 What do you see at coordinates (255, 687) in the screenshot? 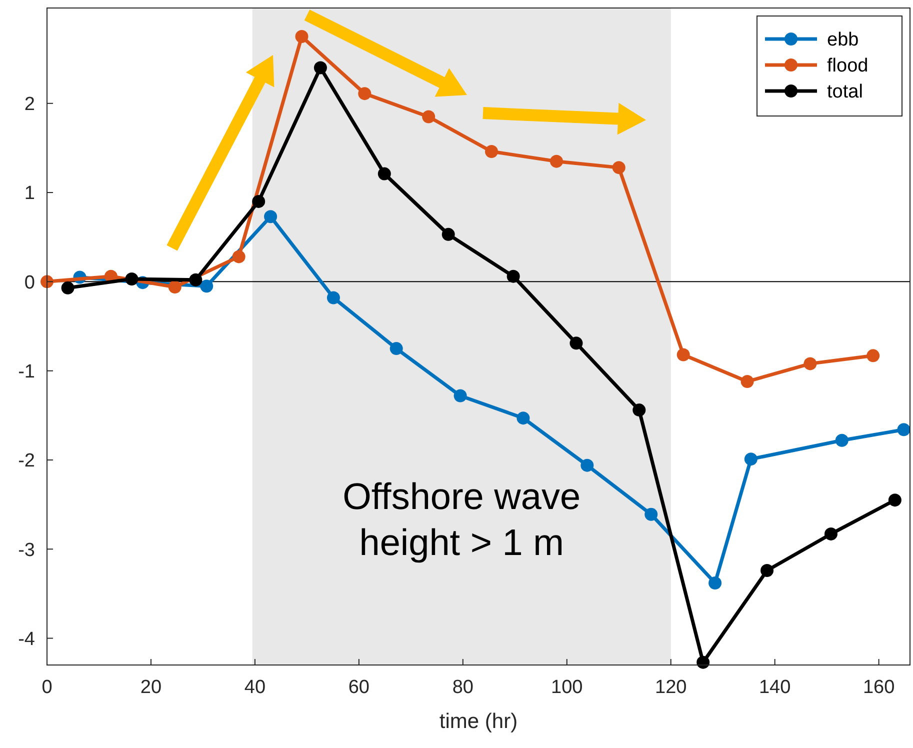
I see `x-tick-label: 40` at bounding box center [255, 687].